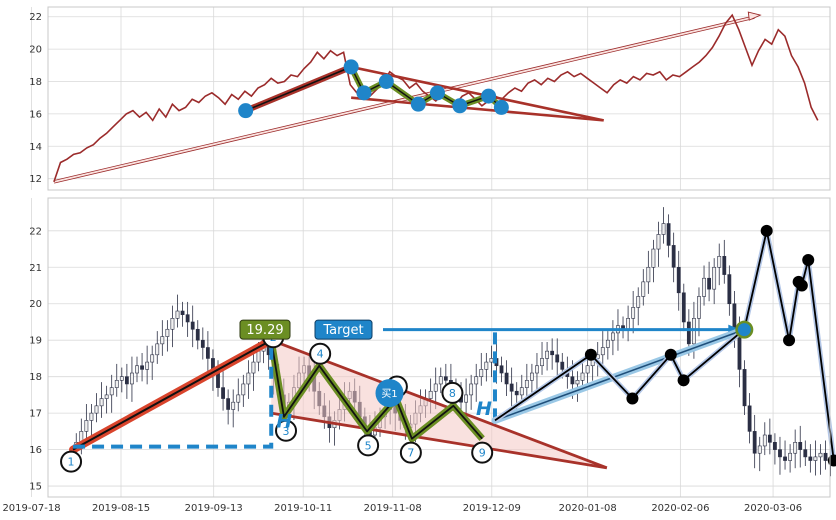 The image size is (836, 520). I want to click on height-measure-left, so click(173, 394).